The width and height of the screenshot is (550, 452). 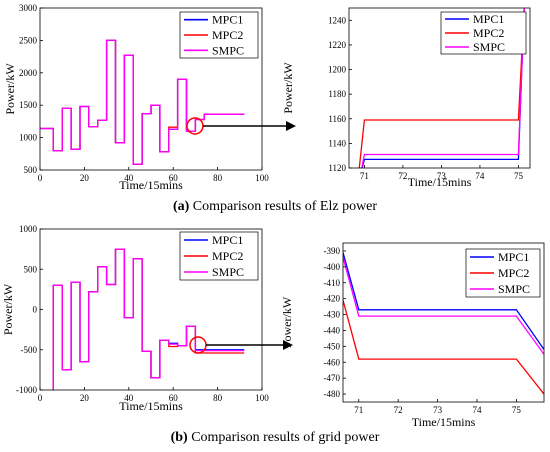 I want to click on elz-zoom-xtick-label: 75, so click(x=519, y=176).